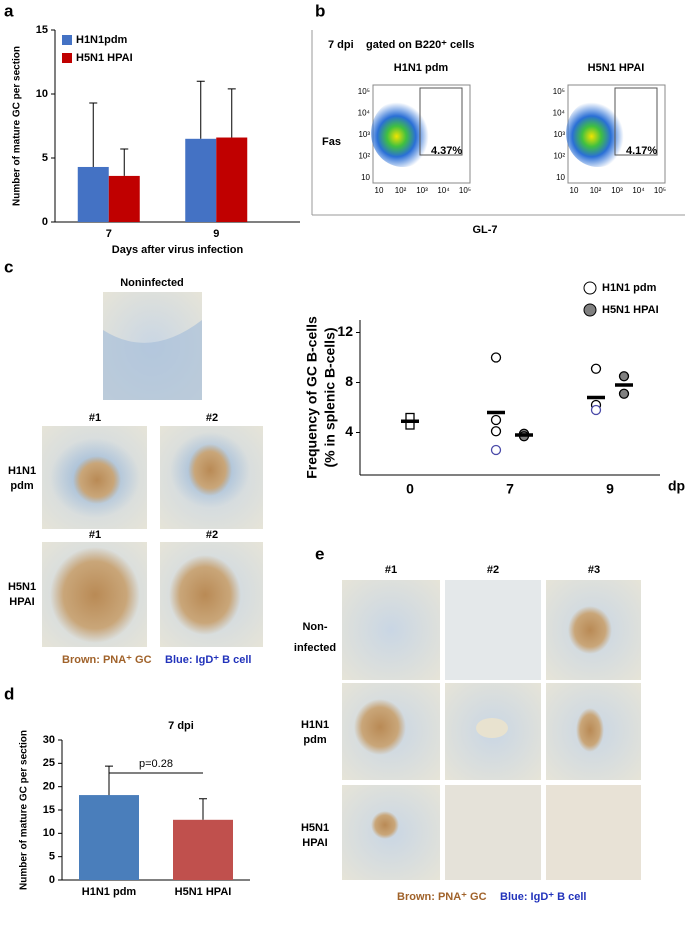 The image size is (685, 925). Describe the element at coordinates (594, 570) in the screenshot. I see `col-label: #3` at that location.